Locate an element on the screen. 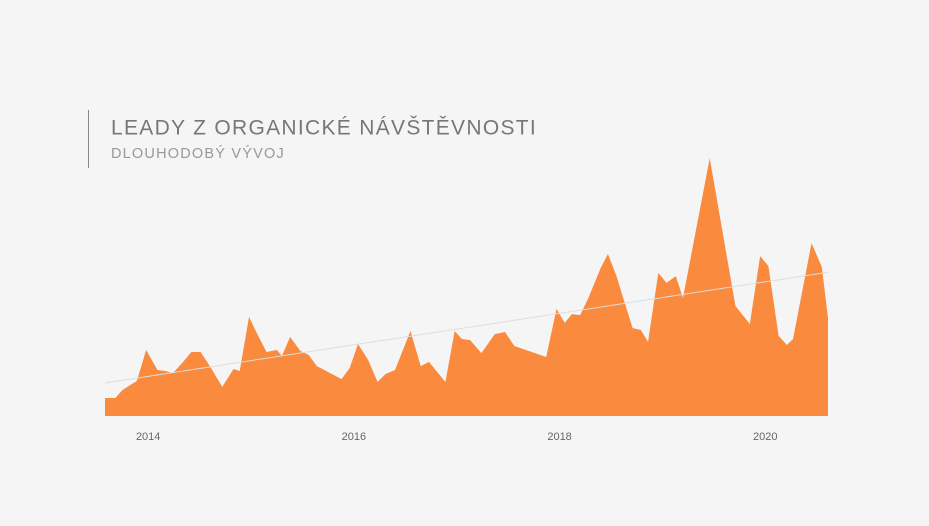 This screenshot has width=929, height=526. chart-title: LEADY Z ORGANICKÉ NÁVŠTĚVNOSTI is located at coordinates (324, 128).